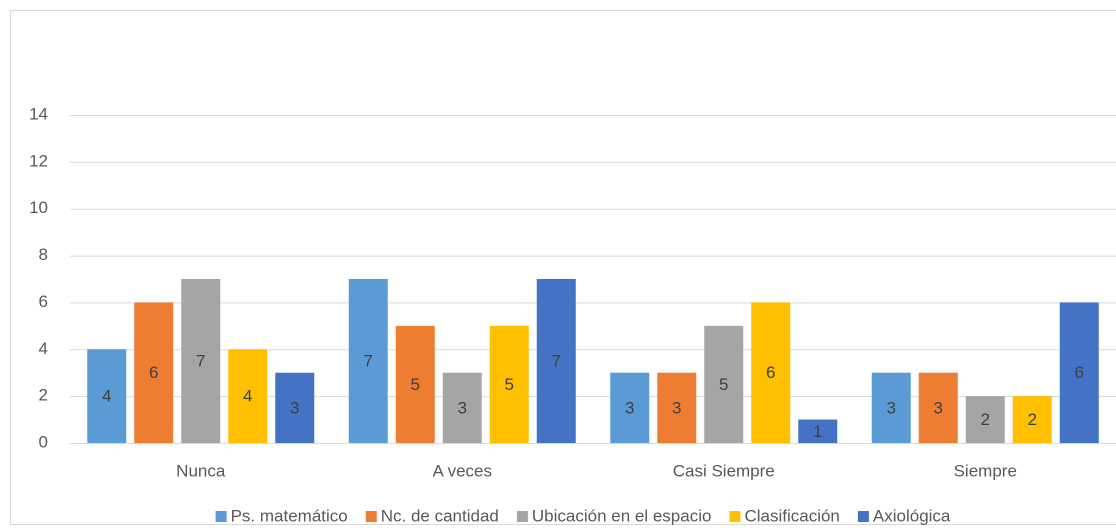  What do you see at coordinates (440, 515) in the screenshot?
I see `legend-label: Nc. de cantidad` at bounding box center [440, 515].